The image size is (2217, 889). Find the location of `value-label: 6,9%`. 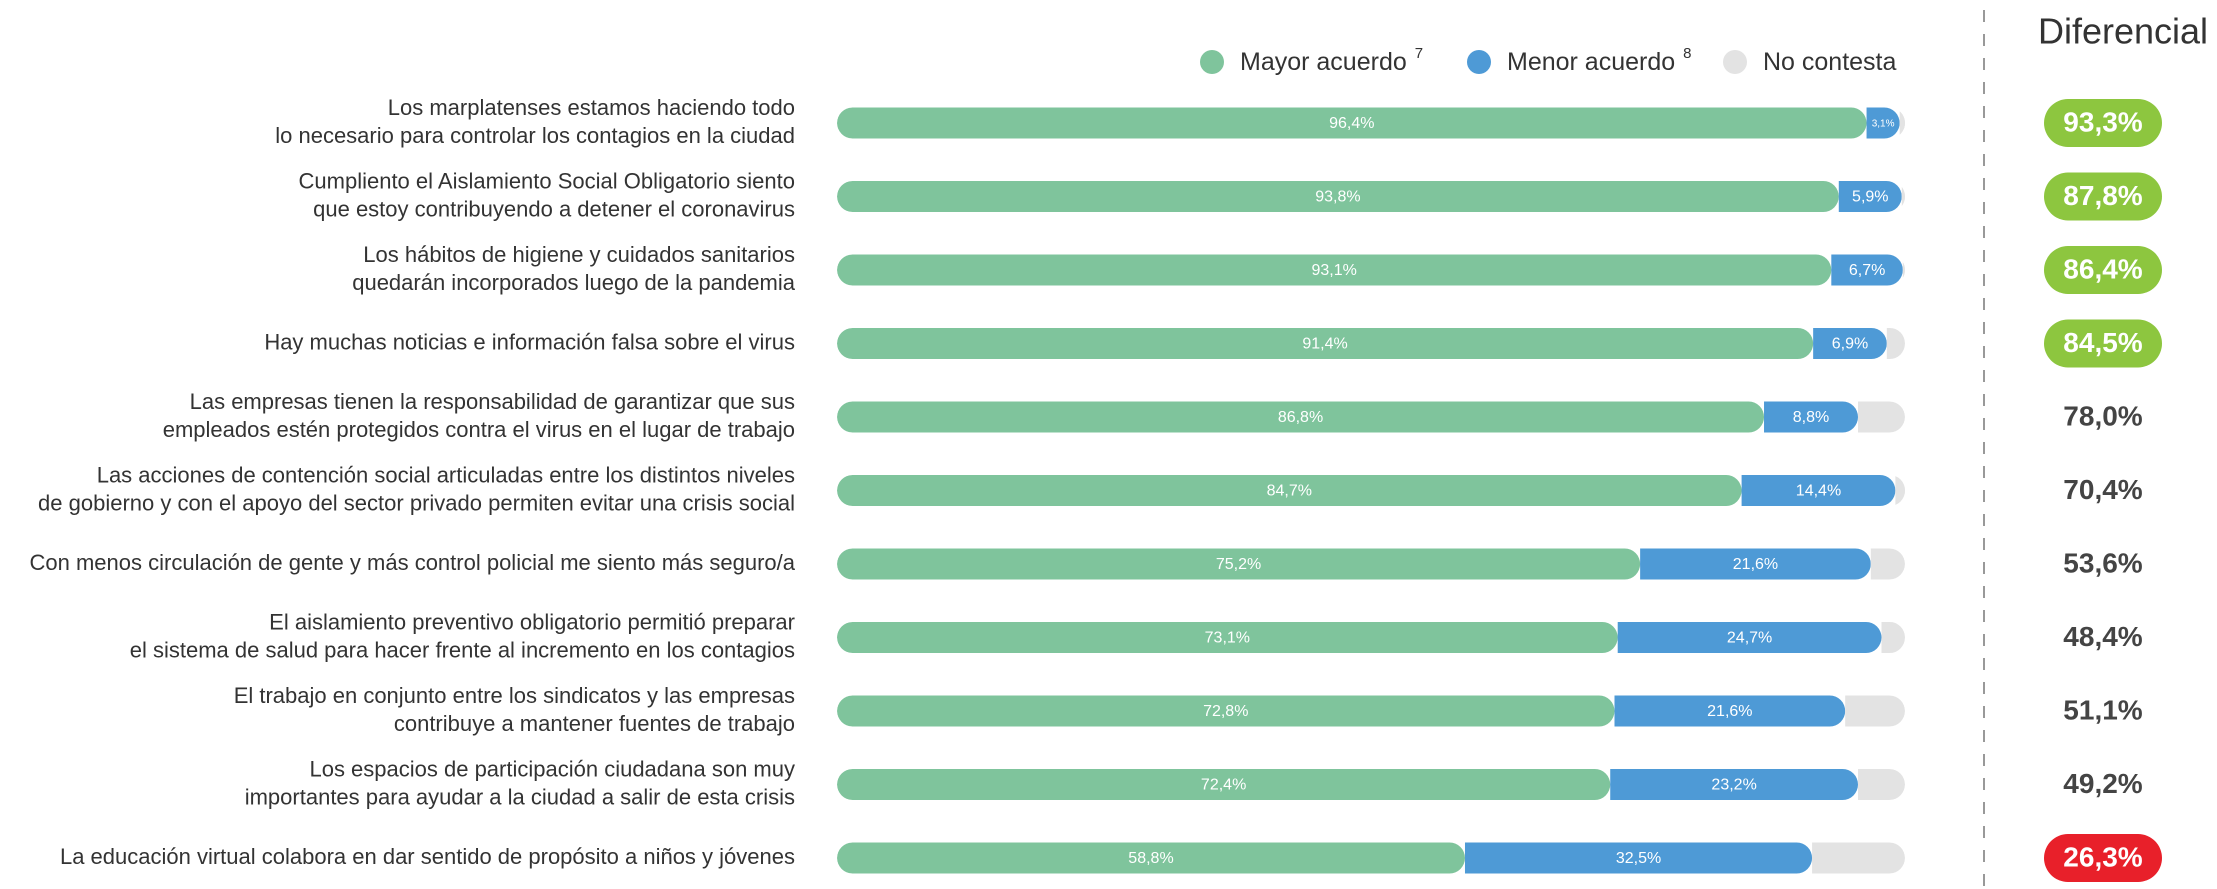

value-label: 6,9% is located at coordinates (1850, 344).